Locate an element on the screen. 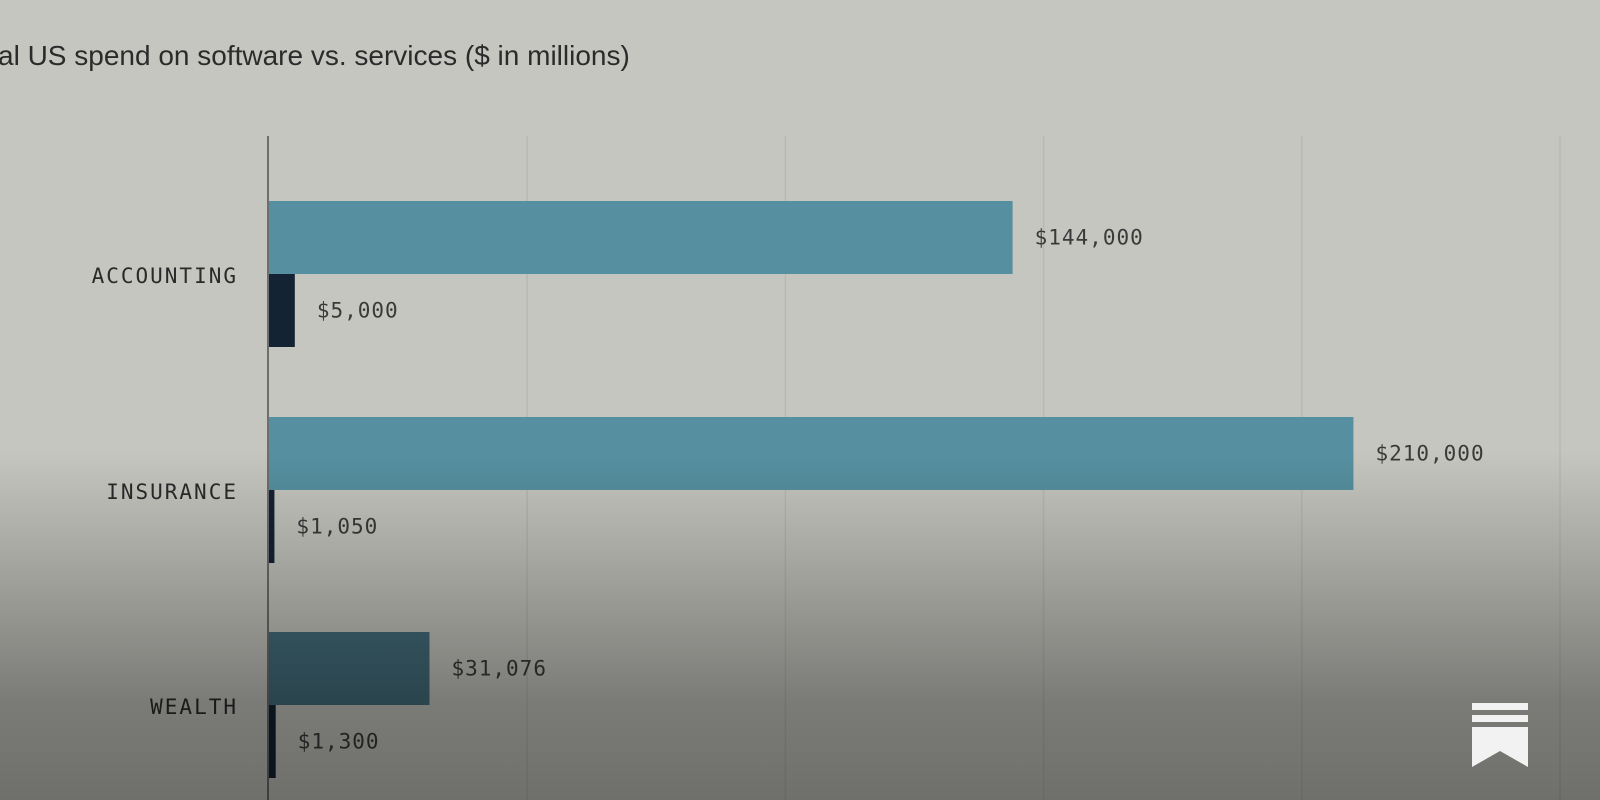 The width and height of the screenshot is (1600, 800). value-label-wealth-software: $1,300 is located at coordinates (339, 742).